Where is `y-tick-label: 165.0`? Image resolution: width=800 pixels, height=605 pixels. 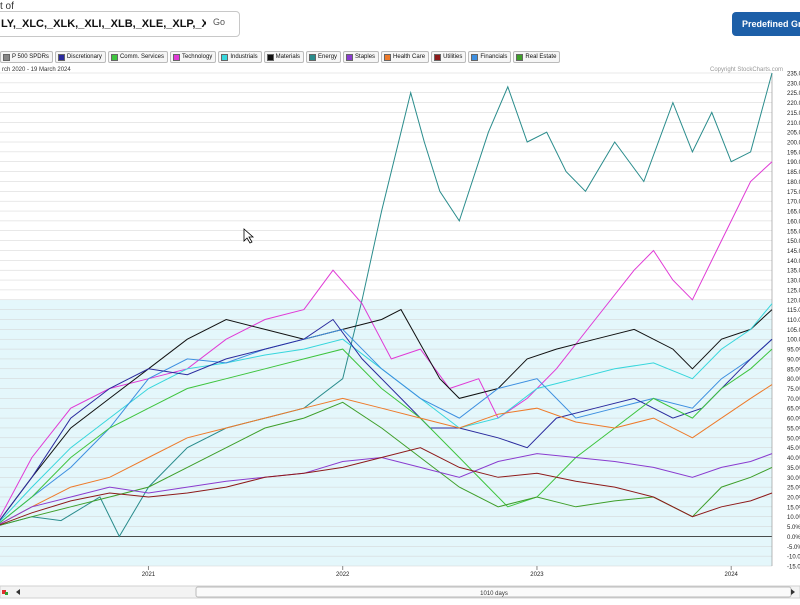 y-tick-label: 165.0 is located at coordinates (793, 213).